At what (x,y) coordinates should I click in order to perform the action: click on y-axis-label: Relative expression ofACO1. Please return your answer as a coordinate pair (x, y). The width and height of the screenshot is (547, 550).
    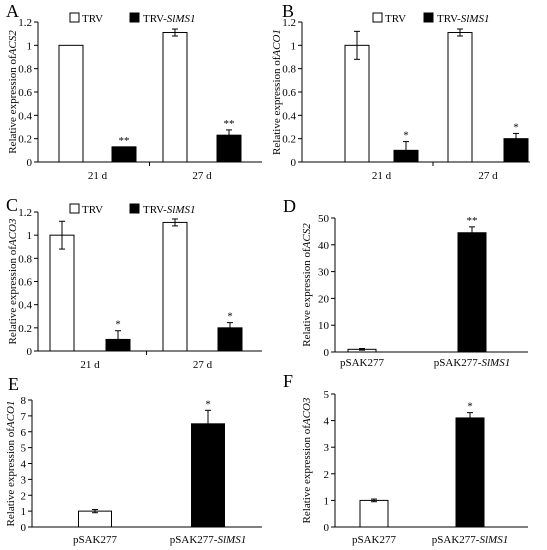
    Looking at the image, I should click on (11, 464).